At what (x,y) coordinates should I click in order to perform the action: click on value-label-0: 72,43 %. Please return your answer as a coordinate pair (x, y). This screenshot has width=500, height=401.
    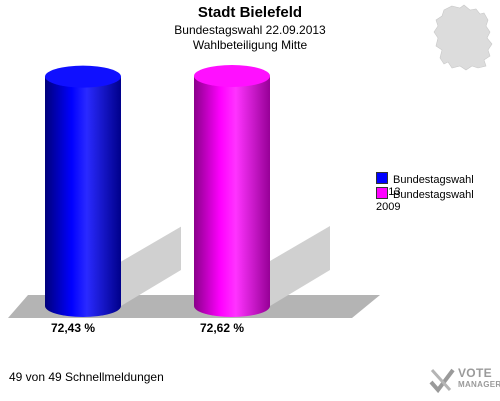
    Looking at the image, I should click on (73, 328).